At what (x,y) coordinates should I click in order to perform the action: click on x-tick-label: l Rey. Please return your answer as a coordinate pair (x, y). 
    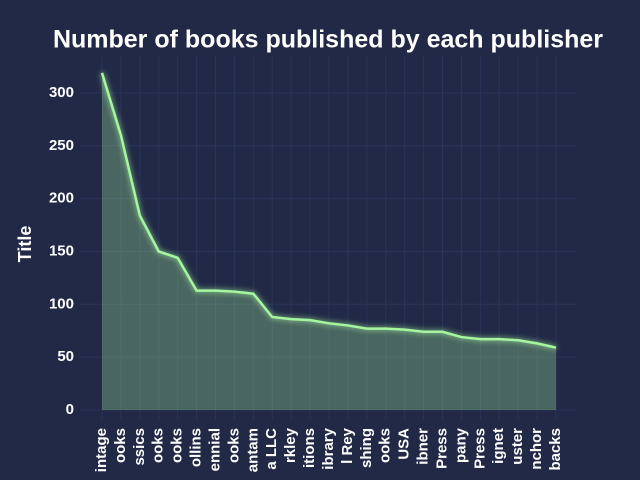
    Looking at the image, I should click on (347, 445).